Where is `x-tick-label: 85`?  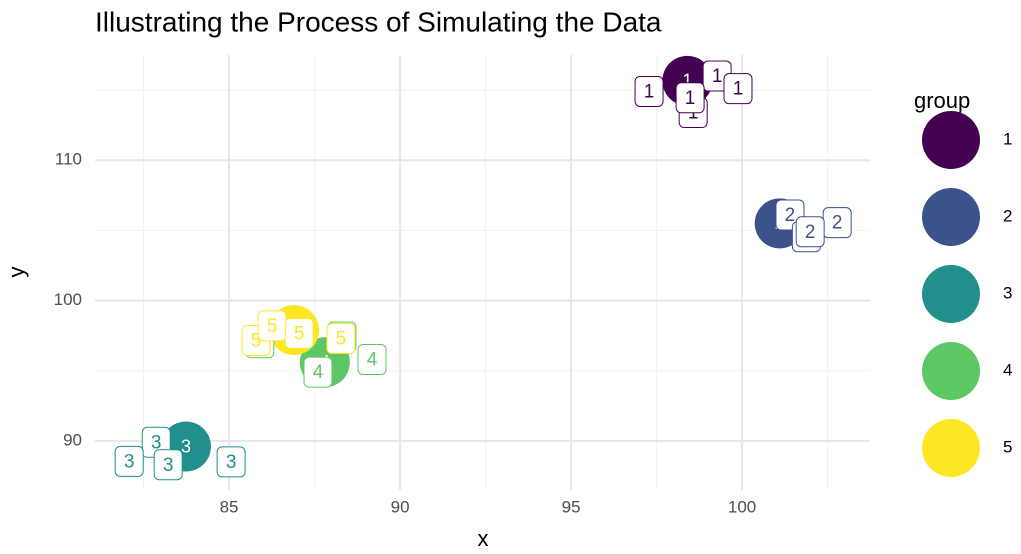
x-tick-label: 85 is located at coordinates (229, 506).